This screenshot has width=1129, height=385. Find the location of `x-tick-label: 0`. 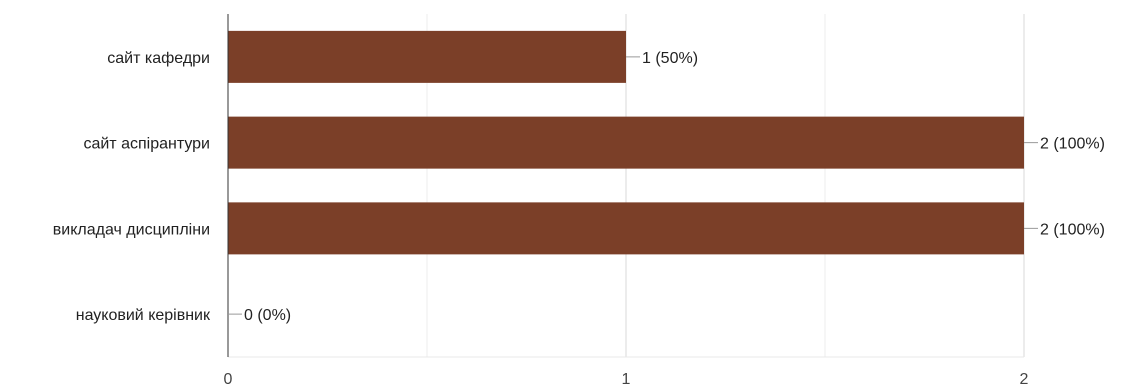

x-tick-label: 0 is located at coordinates (228, 378).